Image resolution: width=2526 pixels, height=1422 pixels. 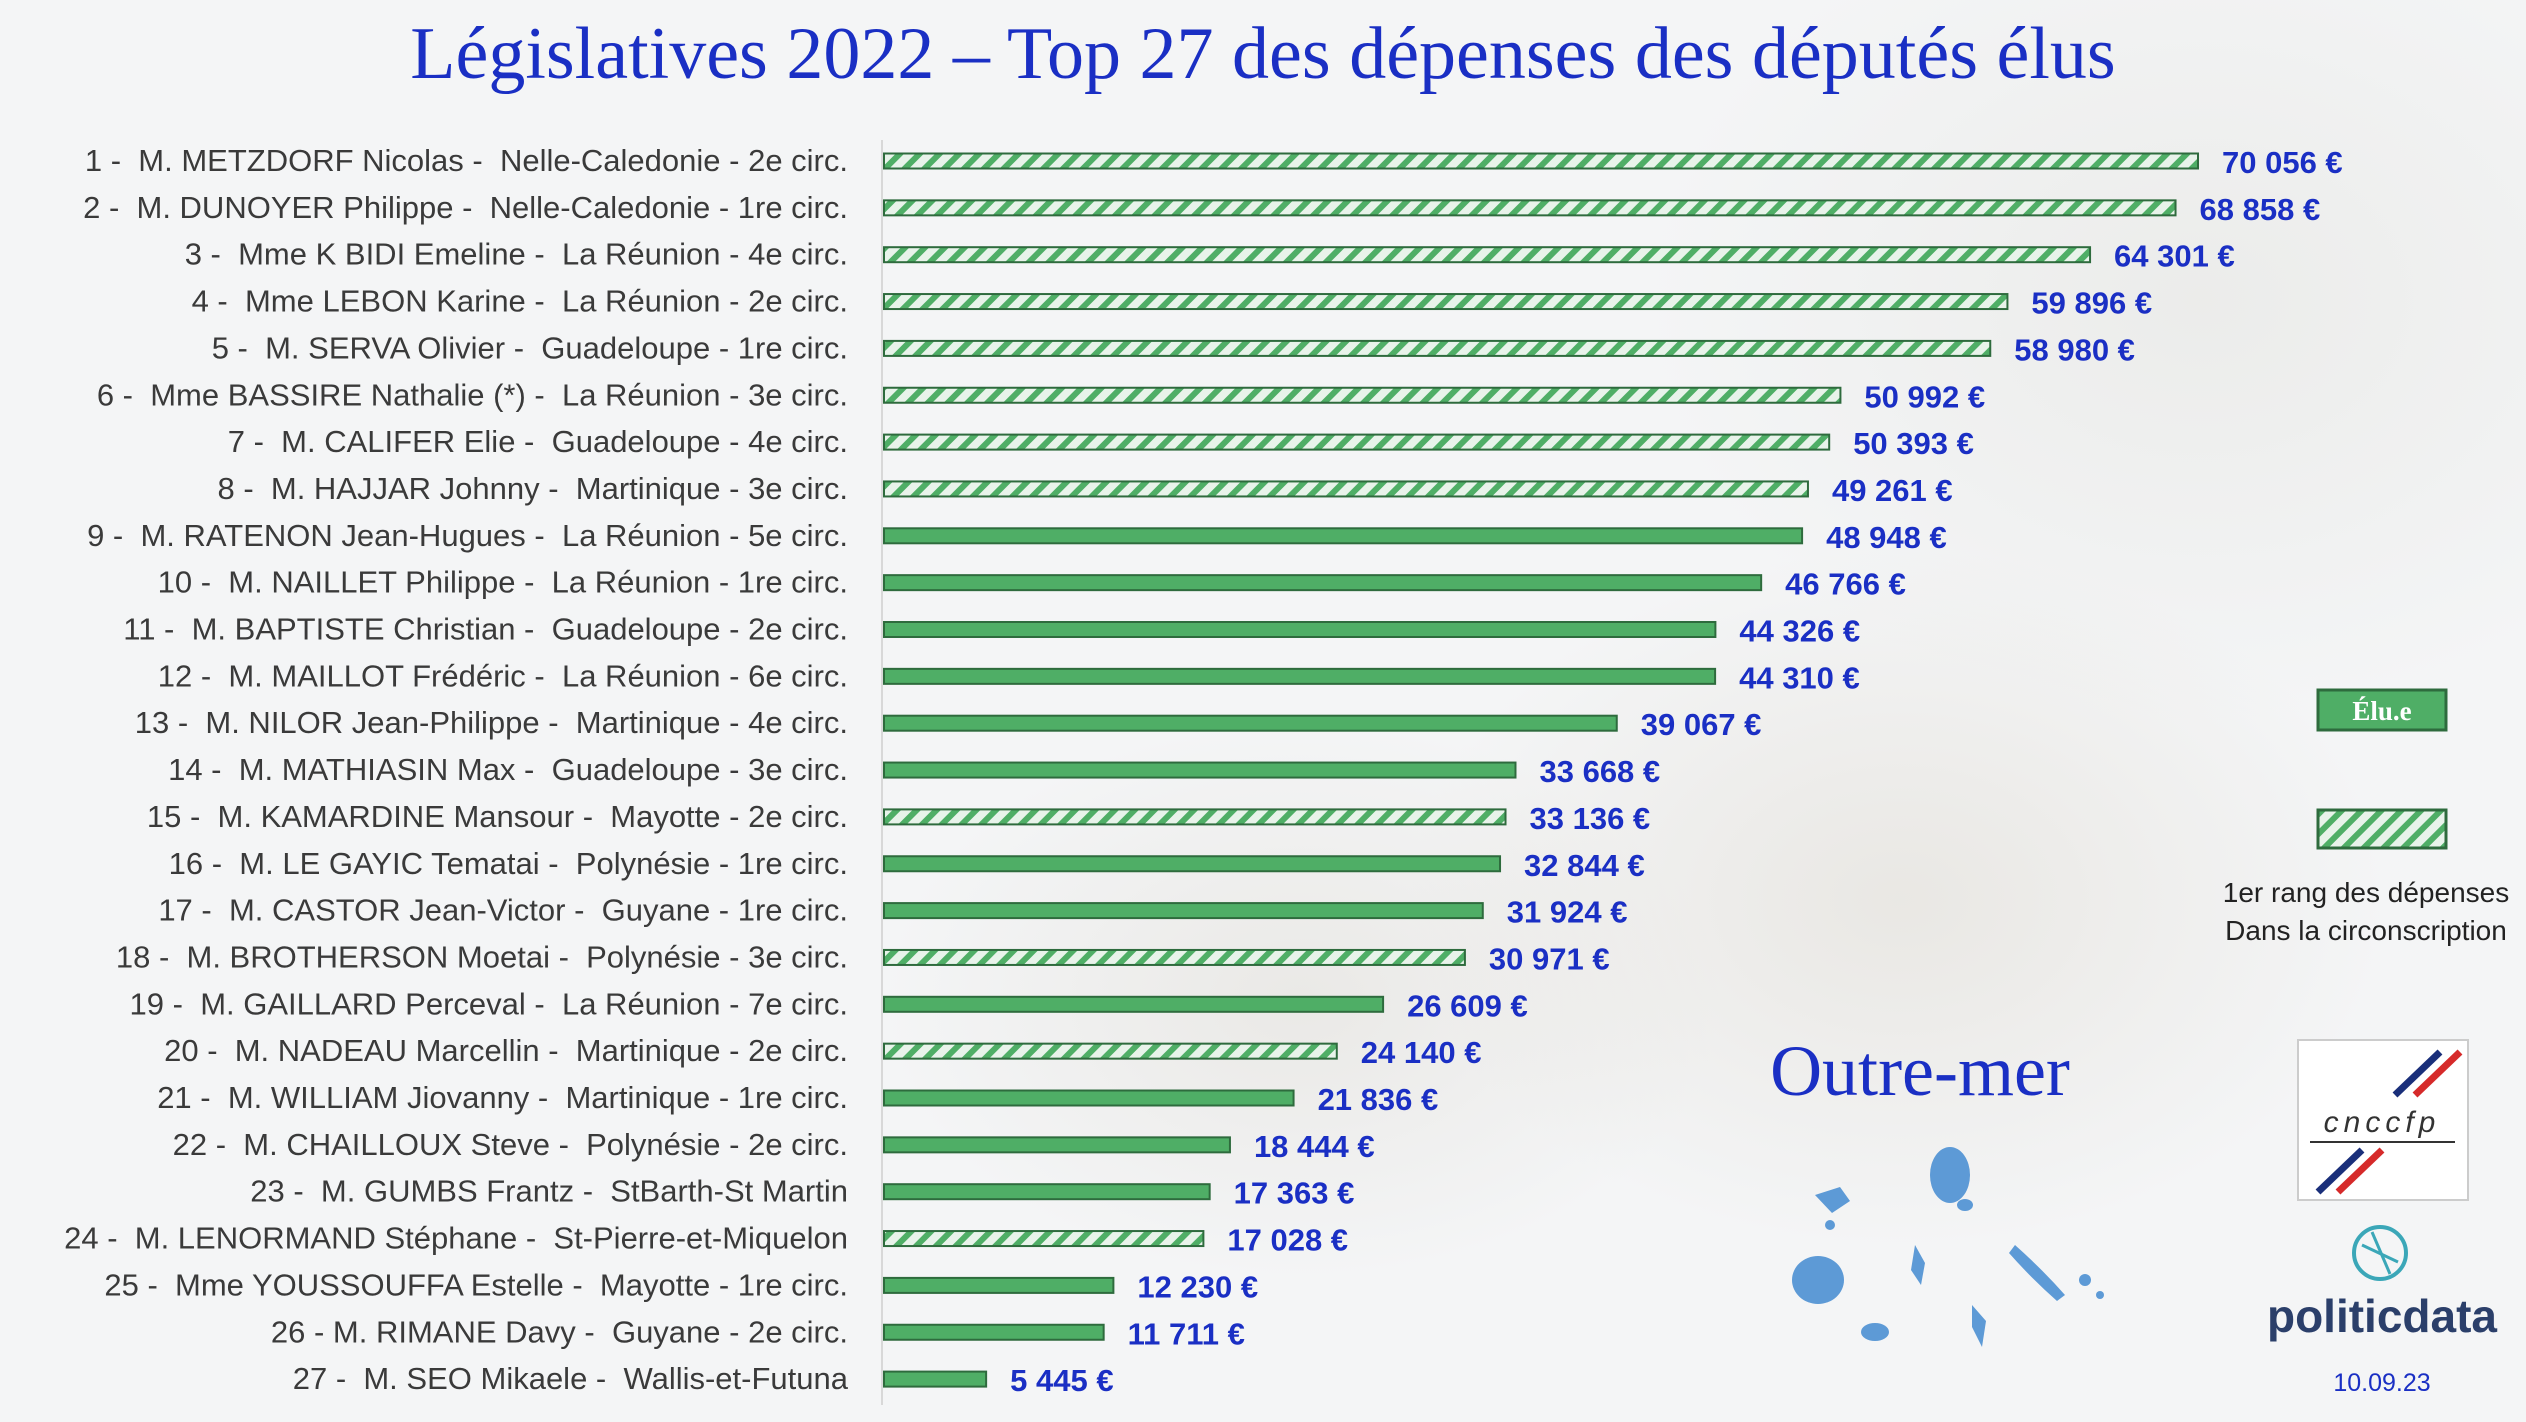 I want to click on svg-text: politicdata, so click(x=2382, y=1316).